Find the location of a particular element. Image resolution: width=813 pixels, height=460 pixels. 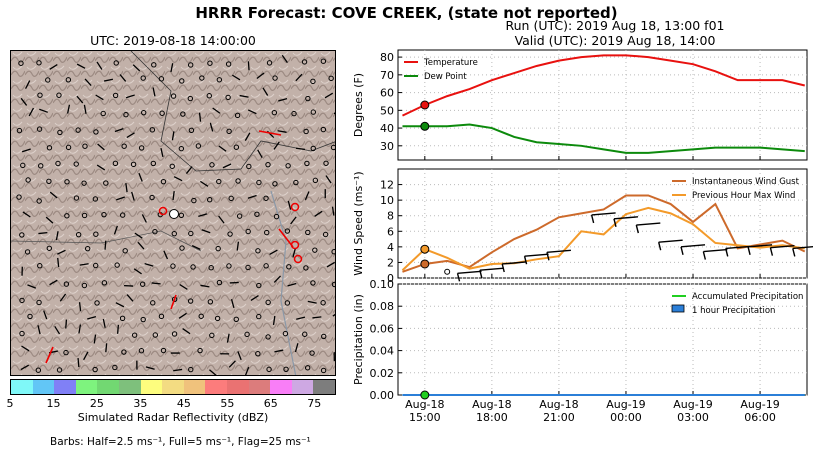

station-location-marker is located at coordinates (174, 214).